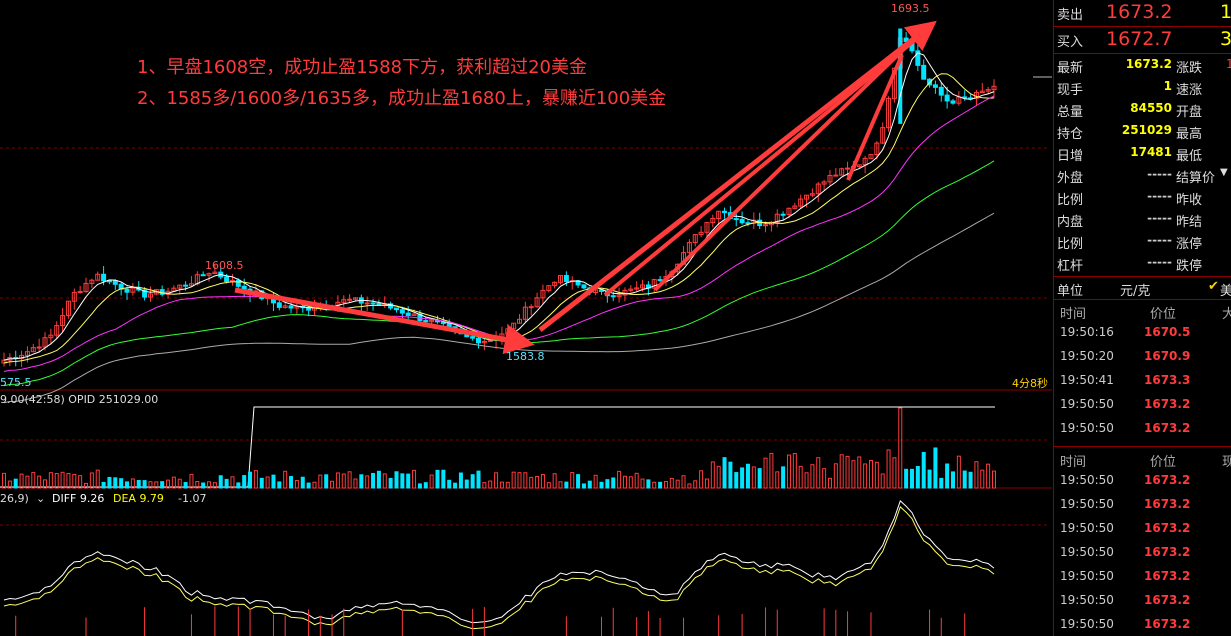 Image resolution: width=1231 pixels, height=636 pixels. What do you see at coordinates (14, 498) in the screenshot?
I see `macd-param-label: 26,9)` at bounding box center [14, 498].